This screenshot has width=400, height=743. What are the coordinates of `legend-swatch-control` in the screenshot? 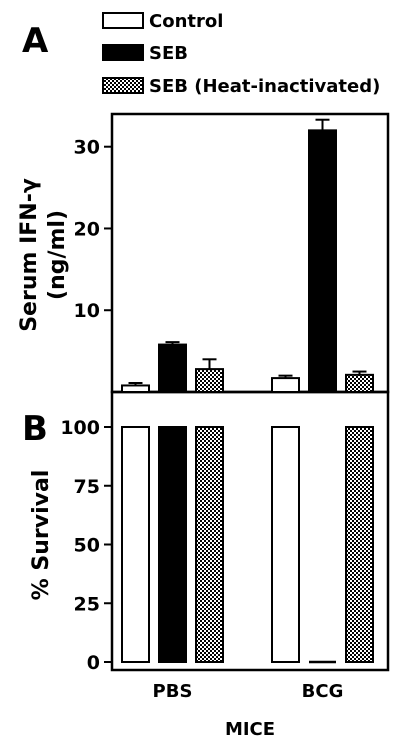 It's located at (123, 20).